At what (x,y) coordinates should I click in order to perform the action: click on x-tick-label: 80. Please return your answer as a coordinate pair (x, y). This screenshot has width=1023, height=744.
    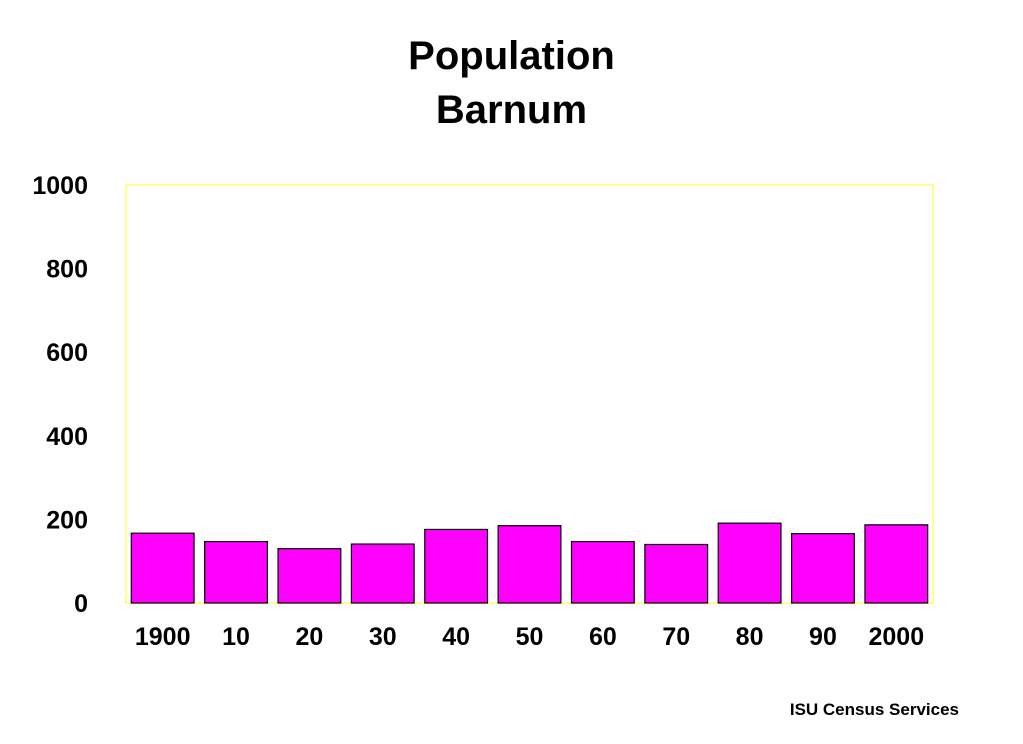
    Looking at the image, I should click on (750, 637).